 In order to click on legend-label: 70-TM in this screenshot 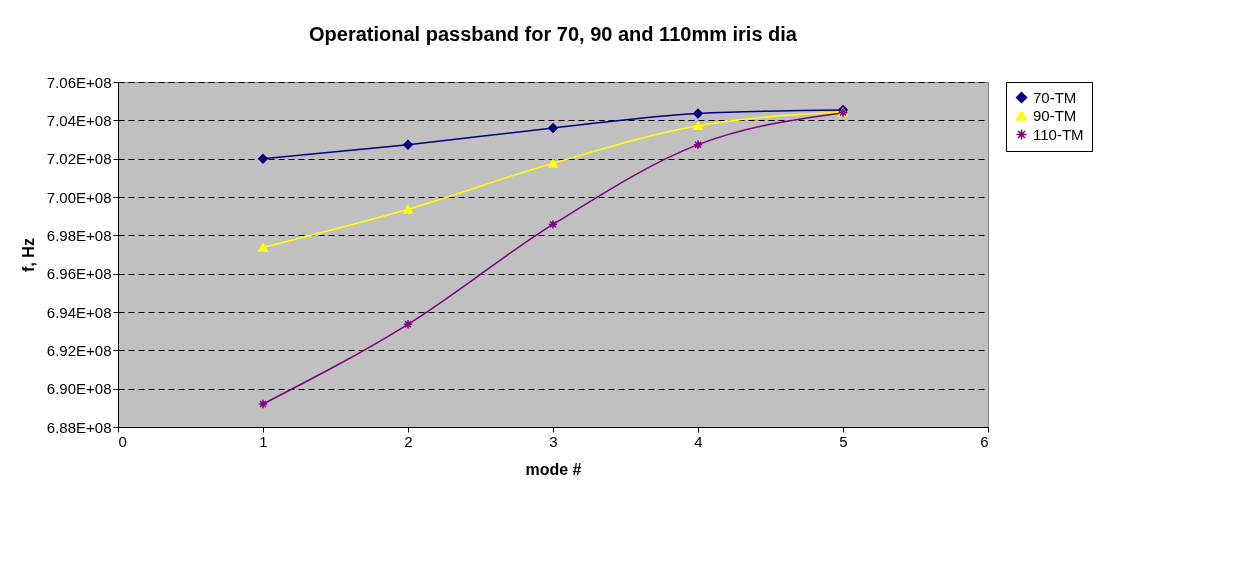, I will do `click(1055, 97)`.